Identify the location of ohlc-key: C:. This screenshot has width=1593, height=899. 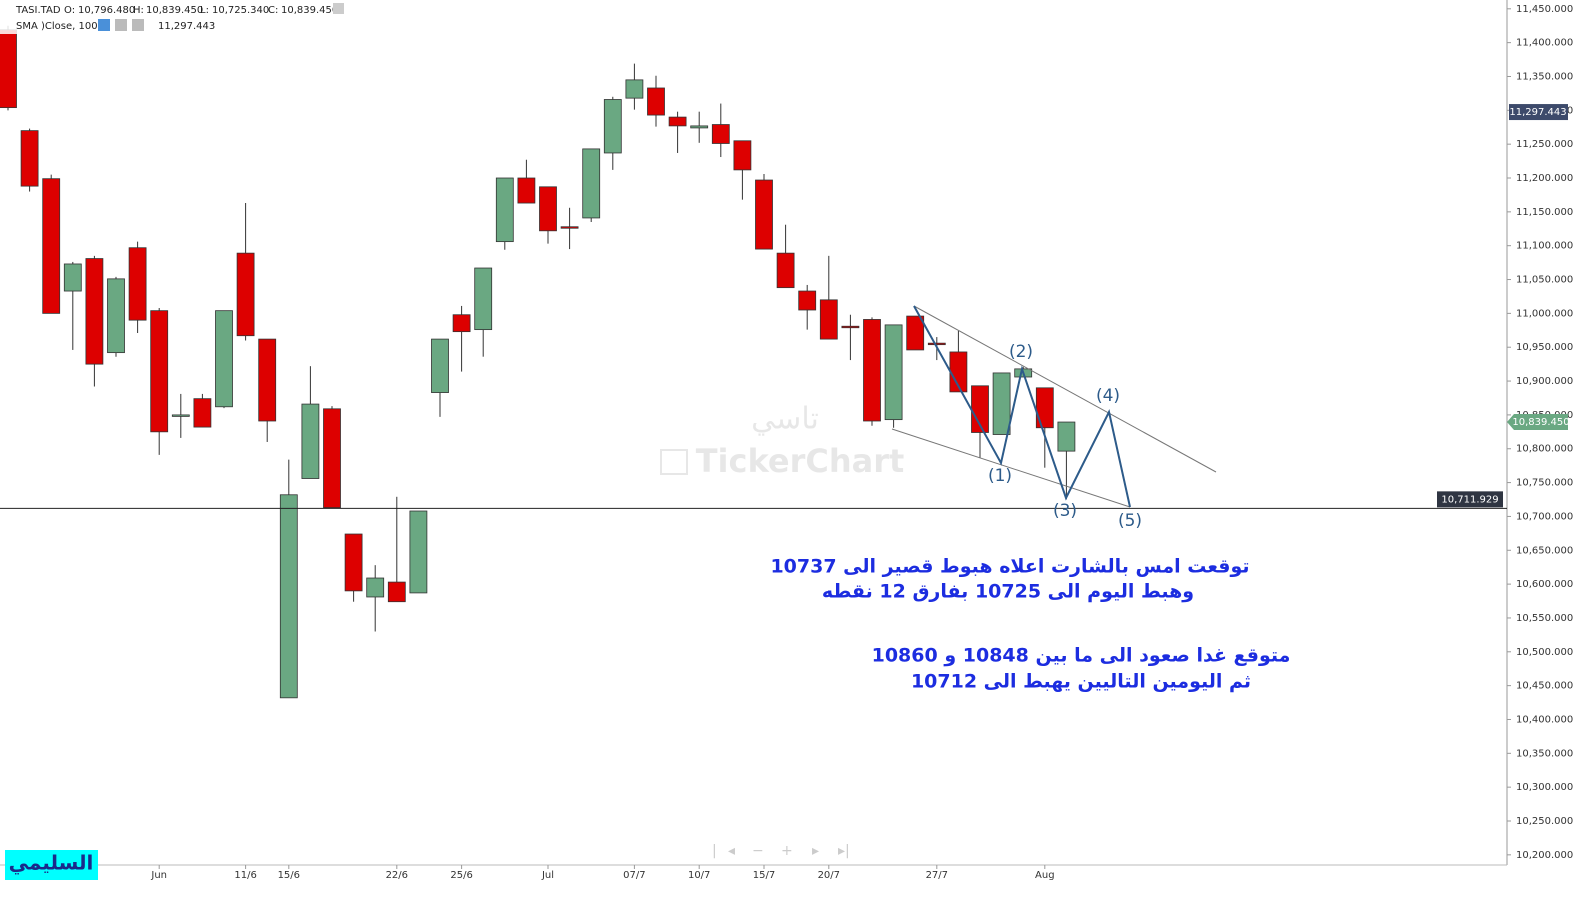
(273, 10).